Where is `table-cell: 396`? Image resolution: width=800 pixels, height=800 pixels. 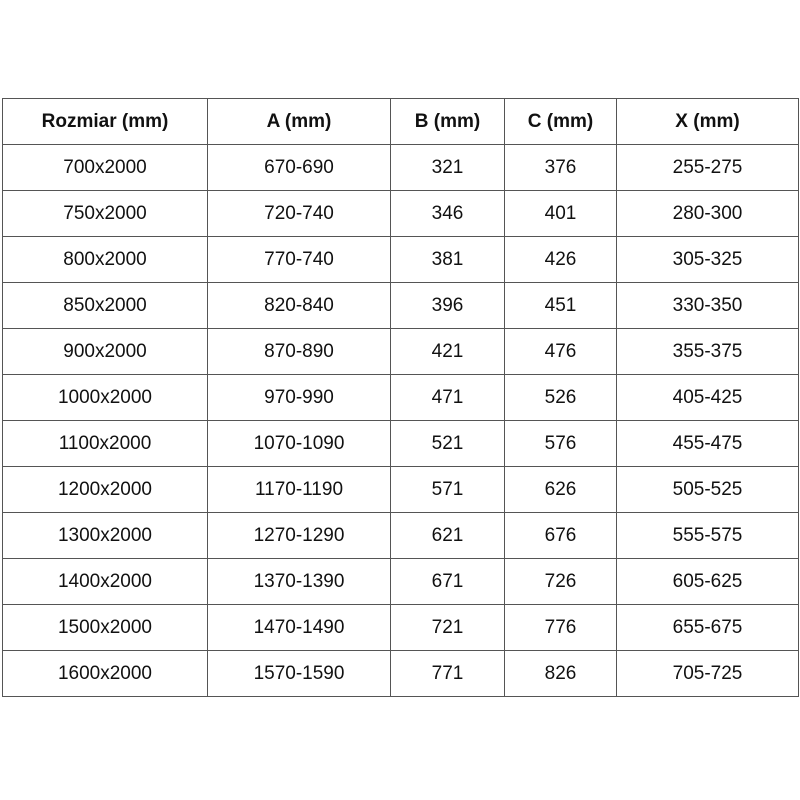 table-cell: 396 is located at coordinates (447, 305).